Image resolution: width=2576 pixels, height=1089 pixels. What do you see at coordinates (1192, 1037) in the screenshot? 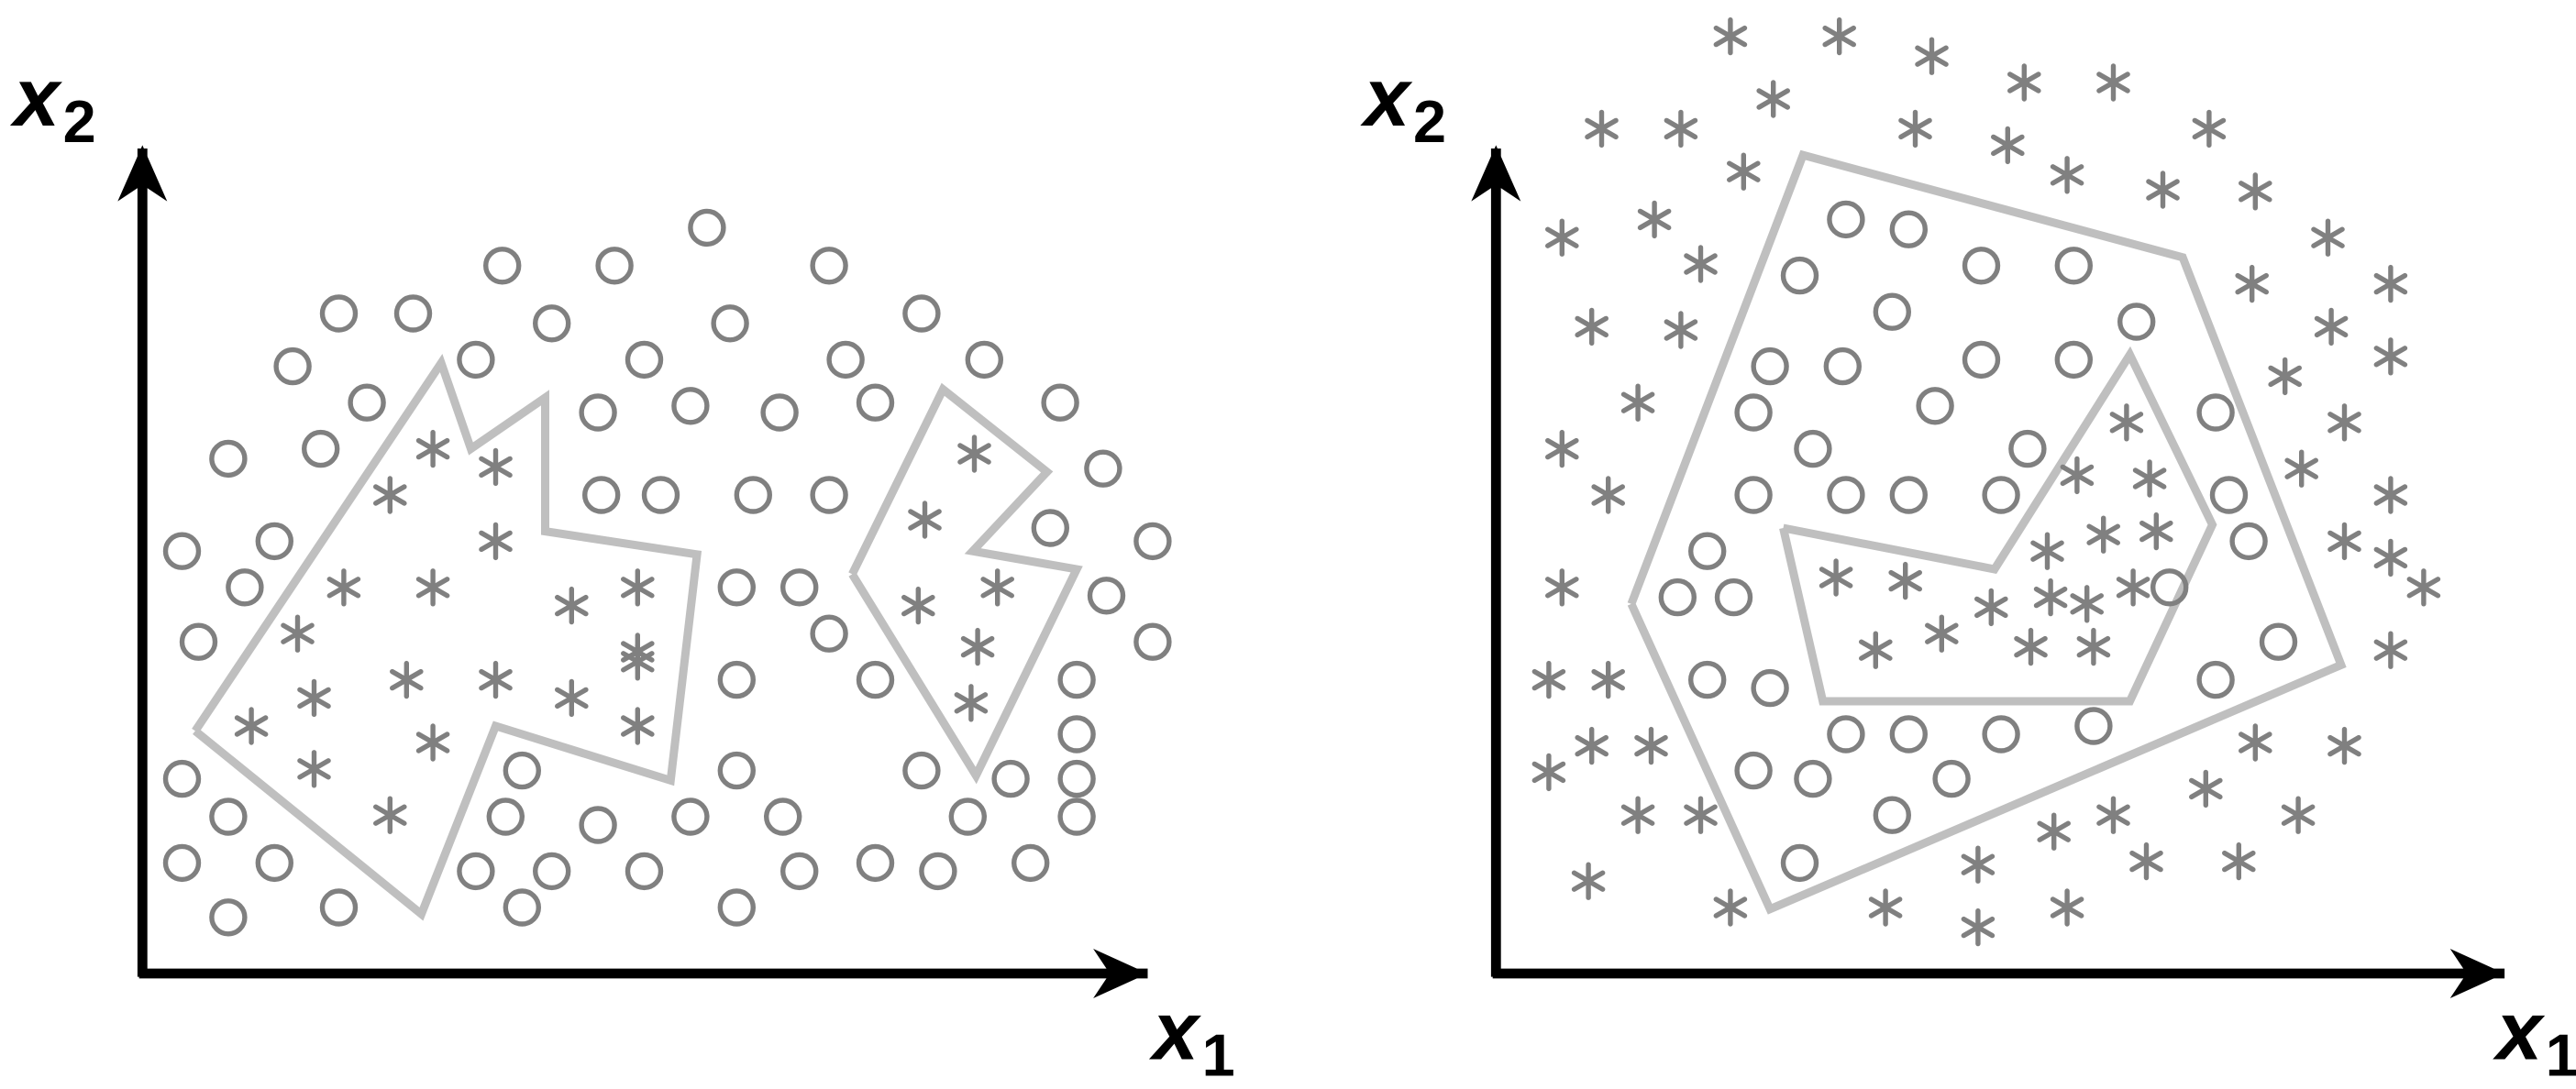
I see `left-x-axis-label: x1` at bounding box center [1192, 1037].